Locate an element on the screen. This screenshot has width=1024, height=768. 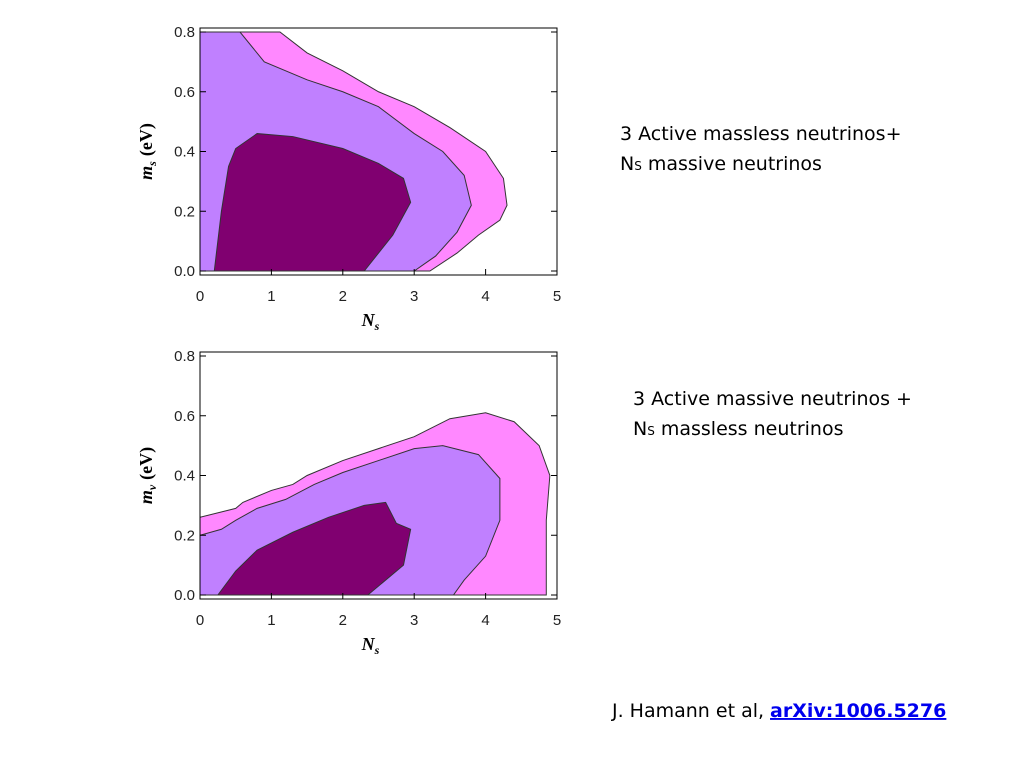
y-label-sub: s is located at coordinates (152, 164).